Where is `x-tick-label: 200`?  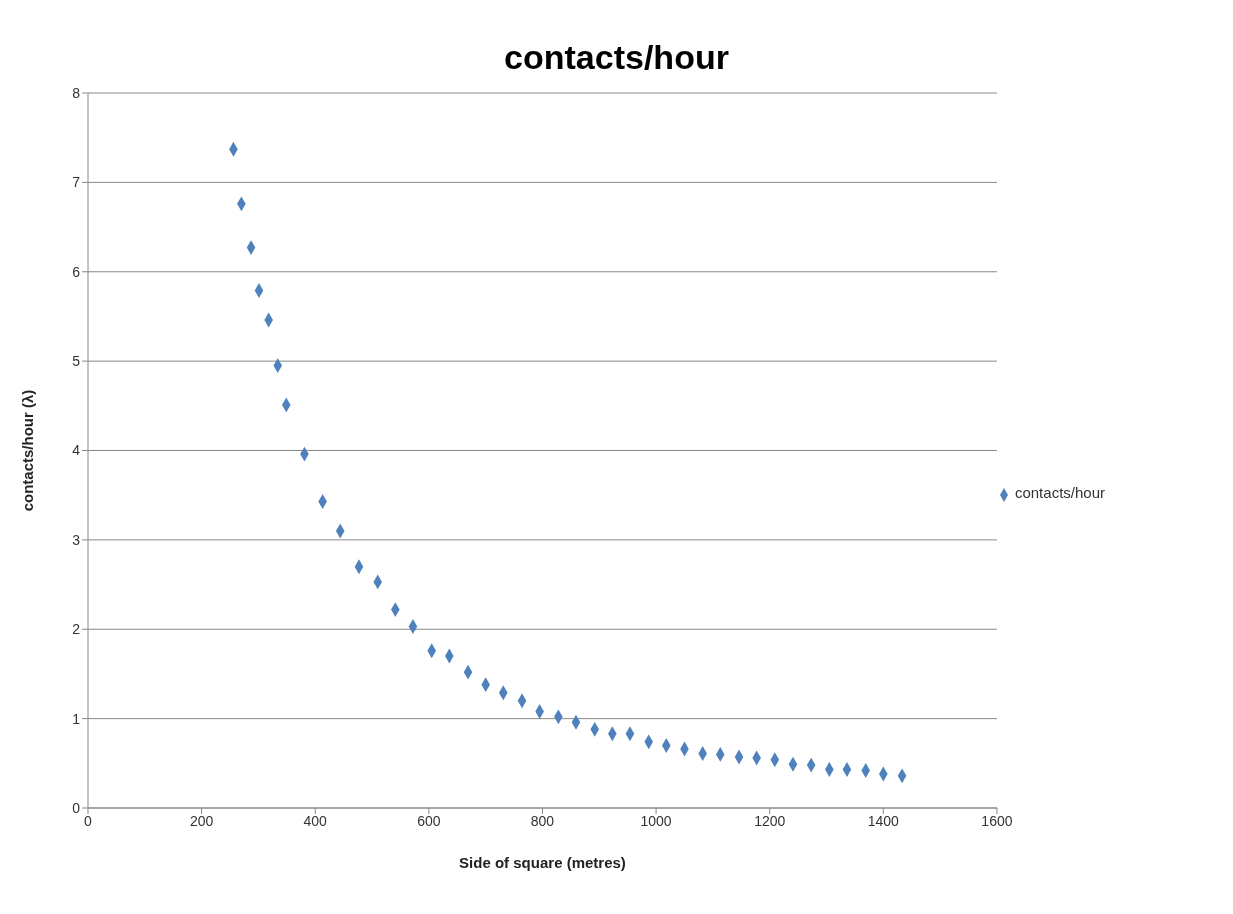
x-tick-label: 200 is located at coordinates (201, 820).